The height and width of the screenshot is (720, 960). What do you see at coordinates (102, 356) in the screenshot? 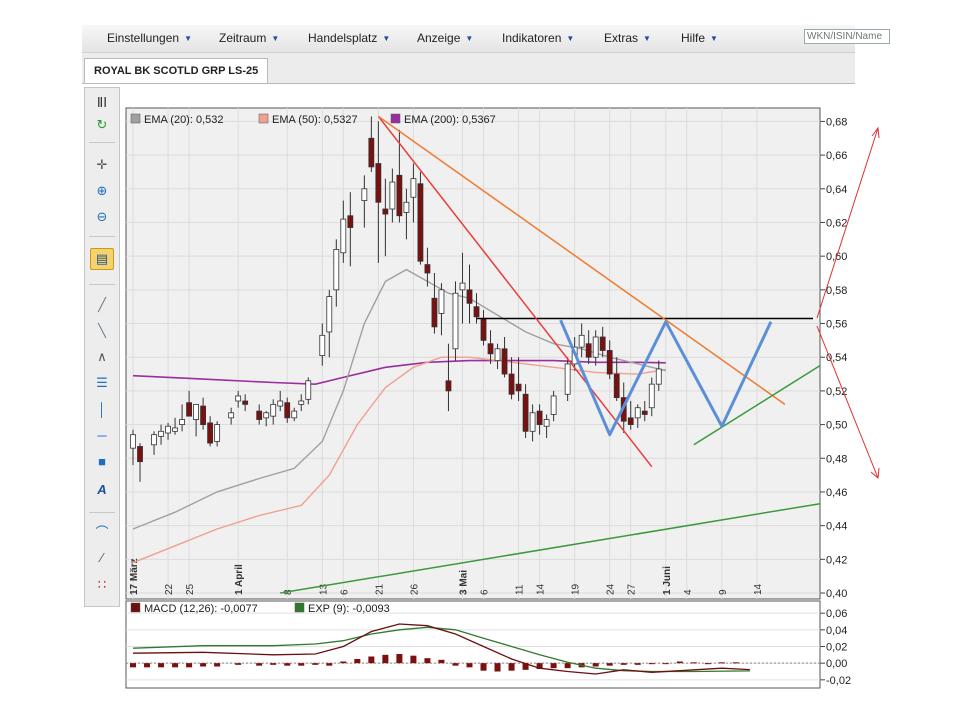
I see `angle-icon: ∧` at bounding box center [102, 356].